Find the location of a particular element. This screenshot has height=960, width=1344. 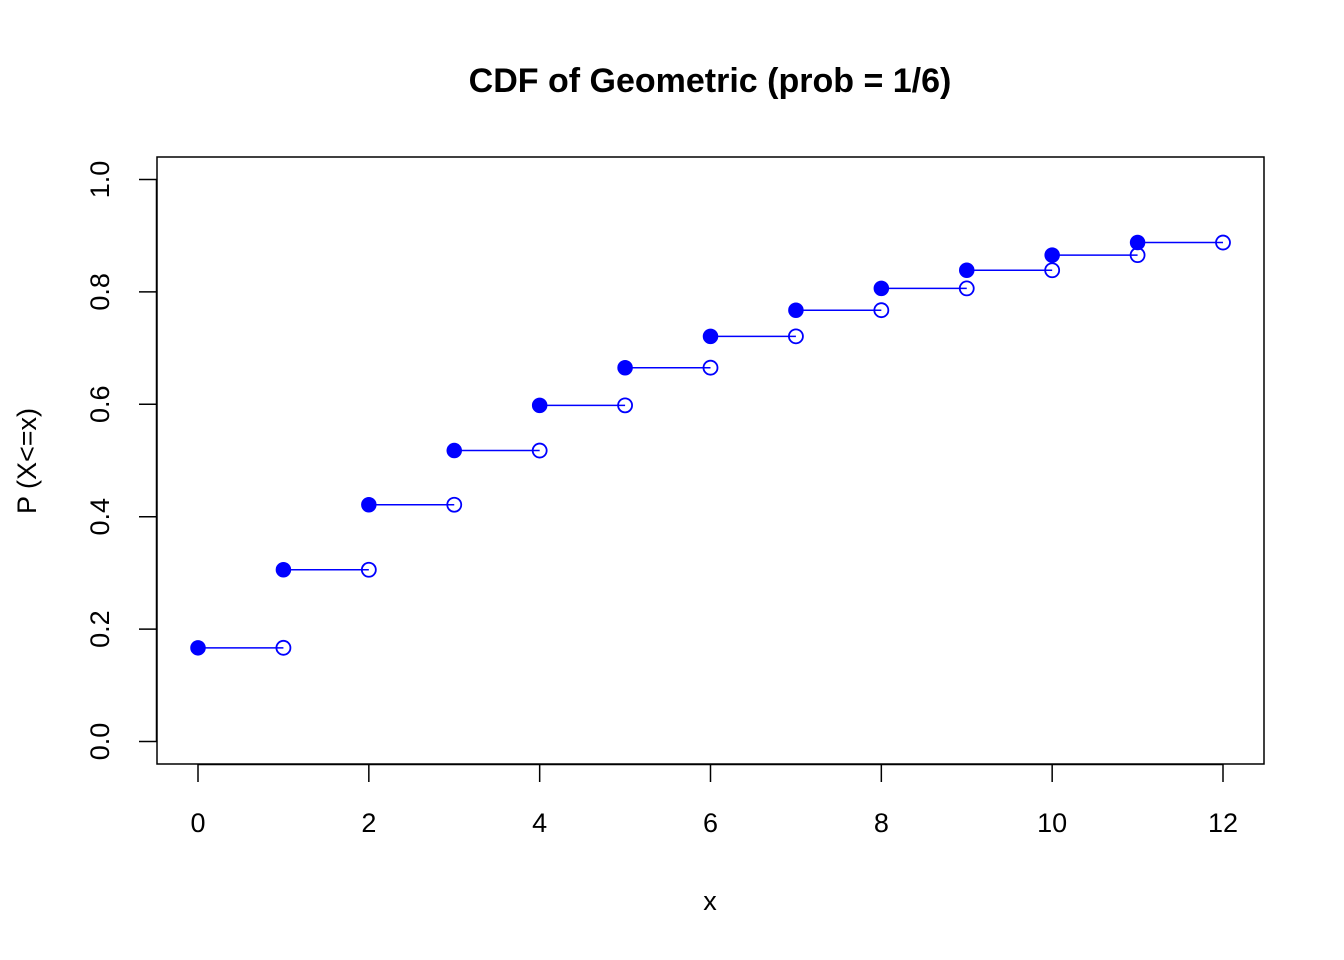

x-tick-label: 2 is located at coordinates (368, 823).